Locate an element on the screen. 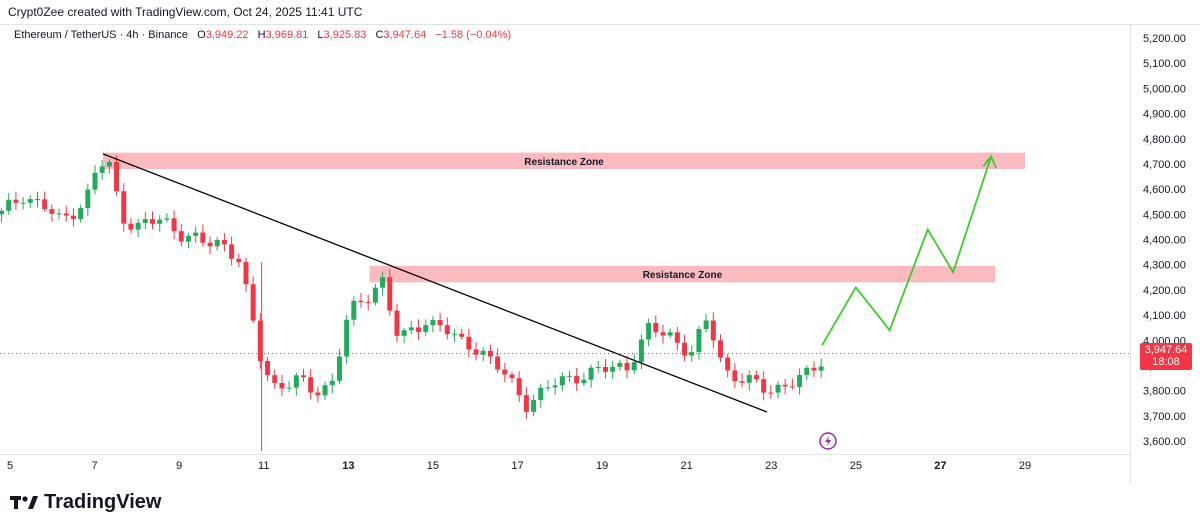 The height and width of the screenshot is (526, 1200). y-tick-label: 4,600.00 is located at coordinates (1164, 190).